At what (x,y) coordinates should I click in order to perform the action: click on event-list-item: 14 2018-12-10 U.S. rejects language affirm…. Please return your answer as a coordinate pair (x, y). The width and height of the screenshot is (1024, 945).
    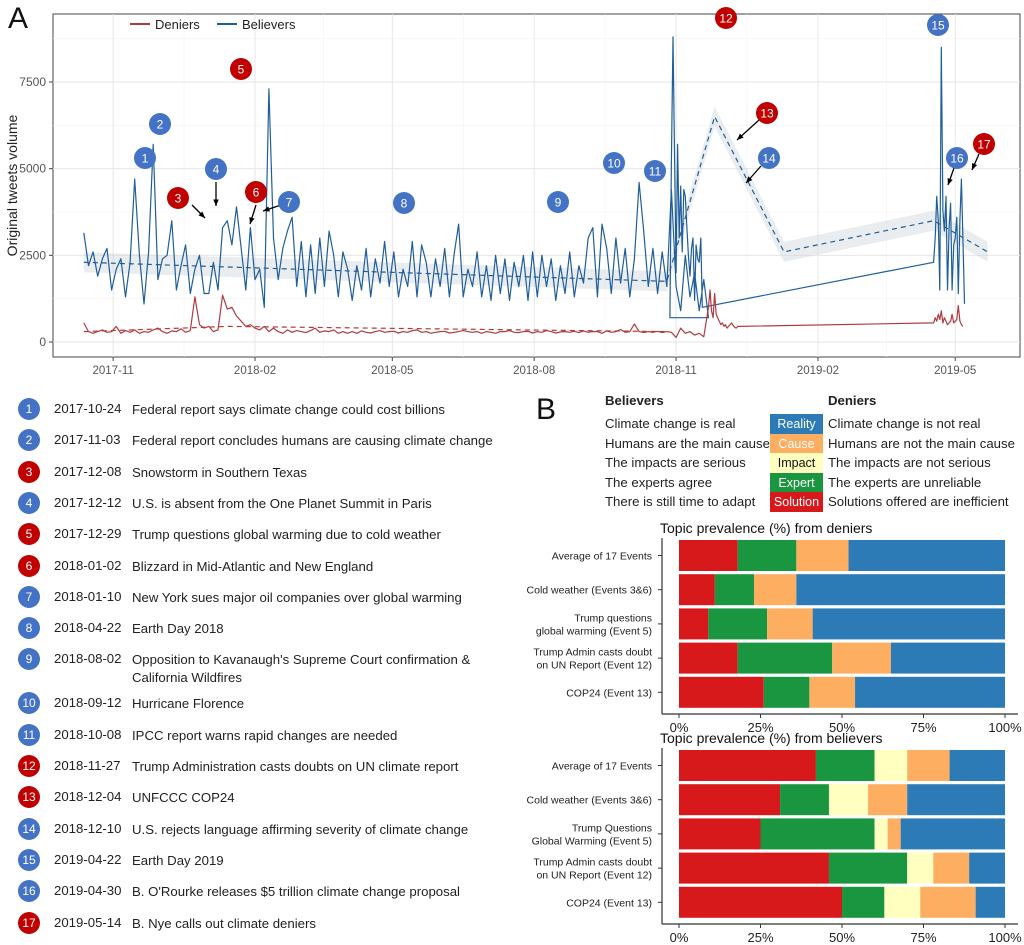
    Looking at the image, I should click on (243, 828).